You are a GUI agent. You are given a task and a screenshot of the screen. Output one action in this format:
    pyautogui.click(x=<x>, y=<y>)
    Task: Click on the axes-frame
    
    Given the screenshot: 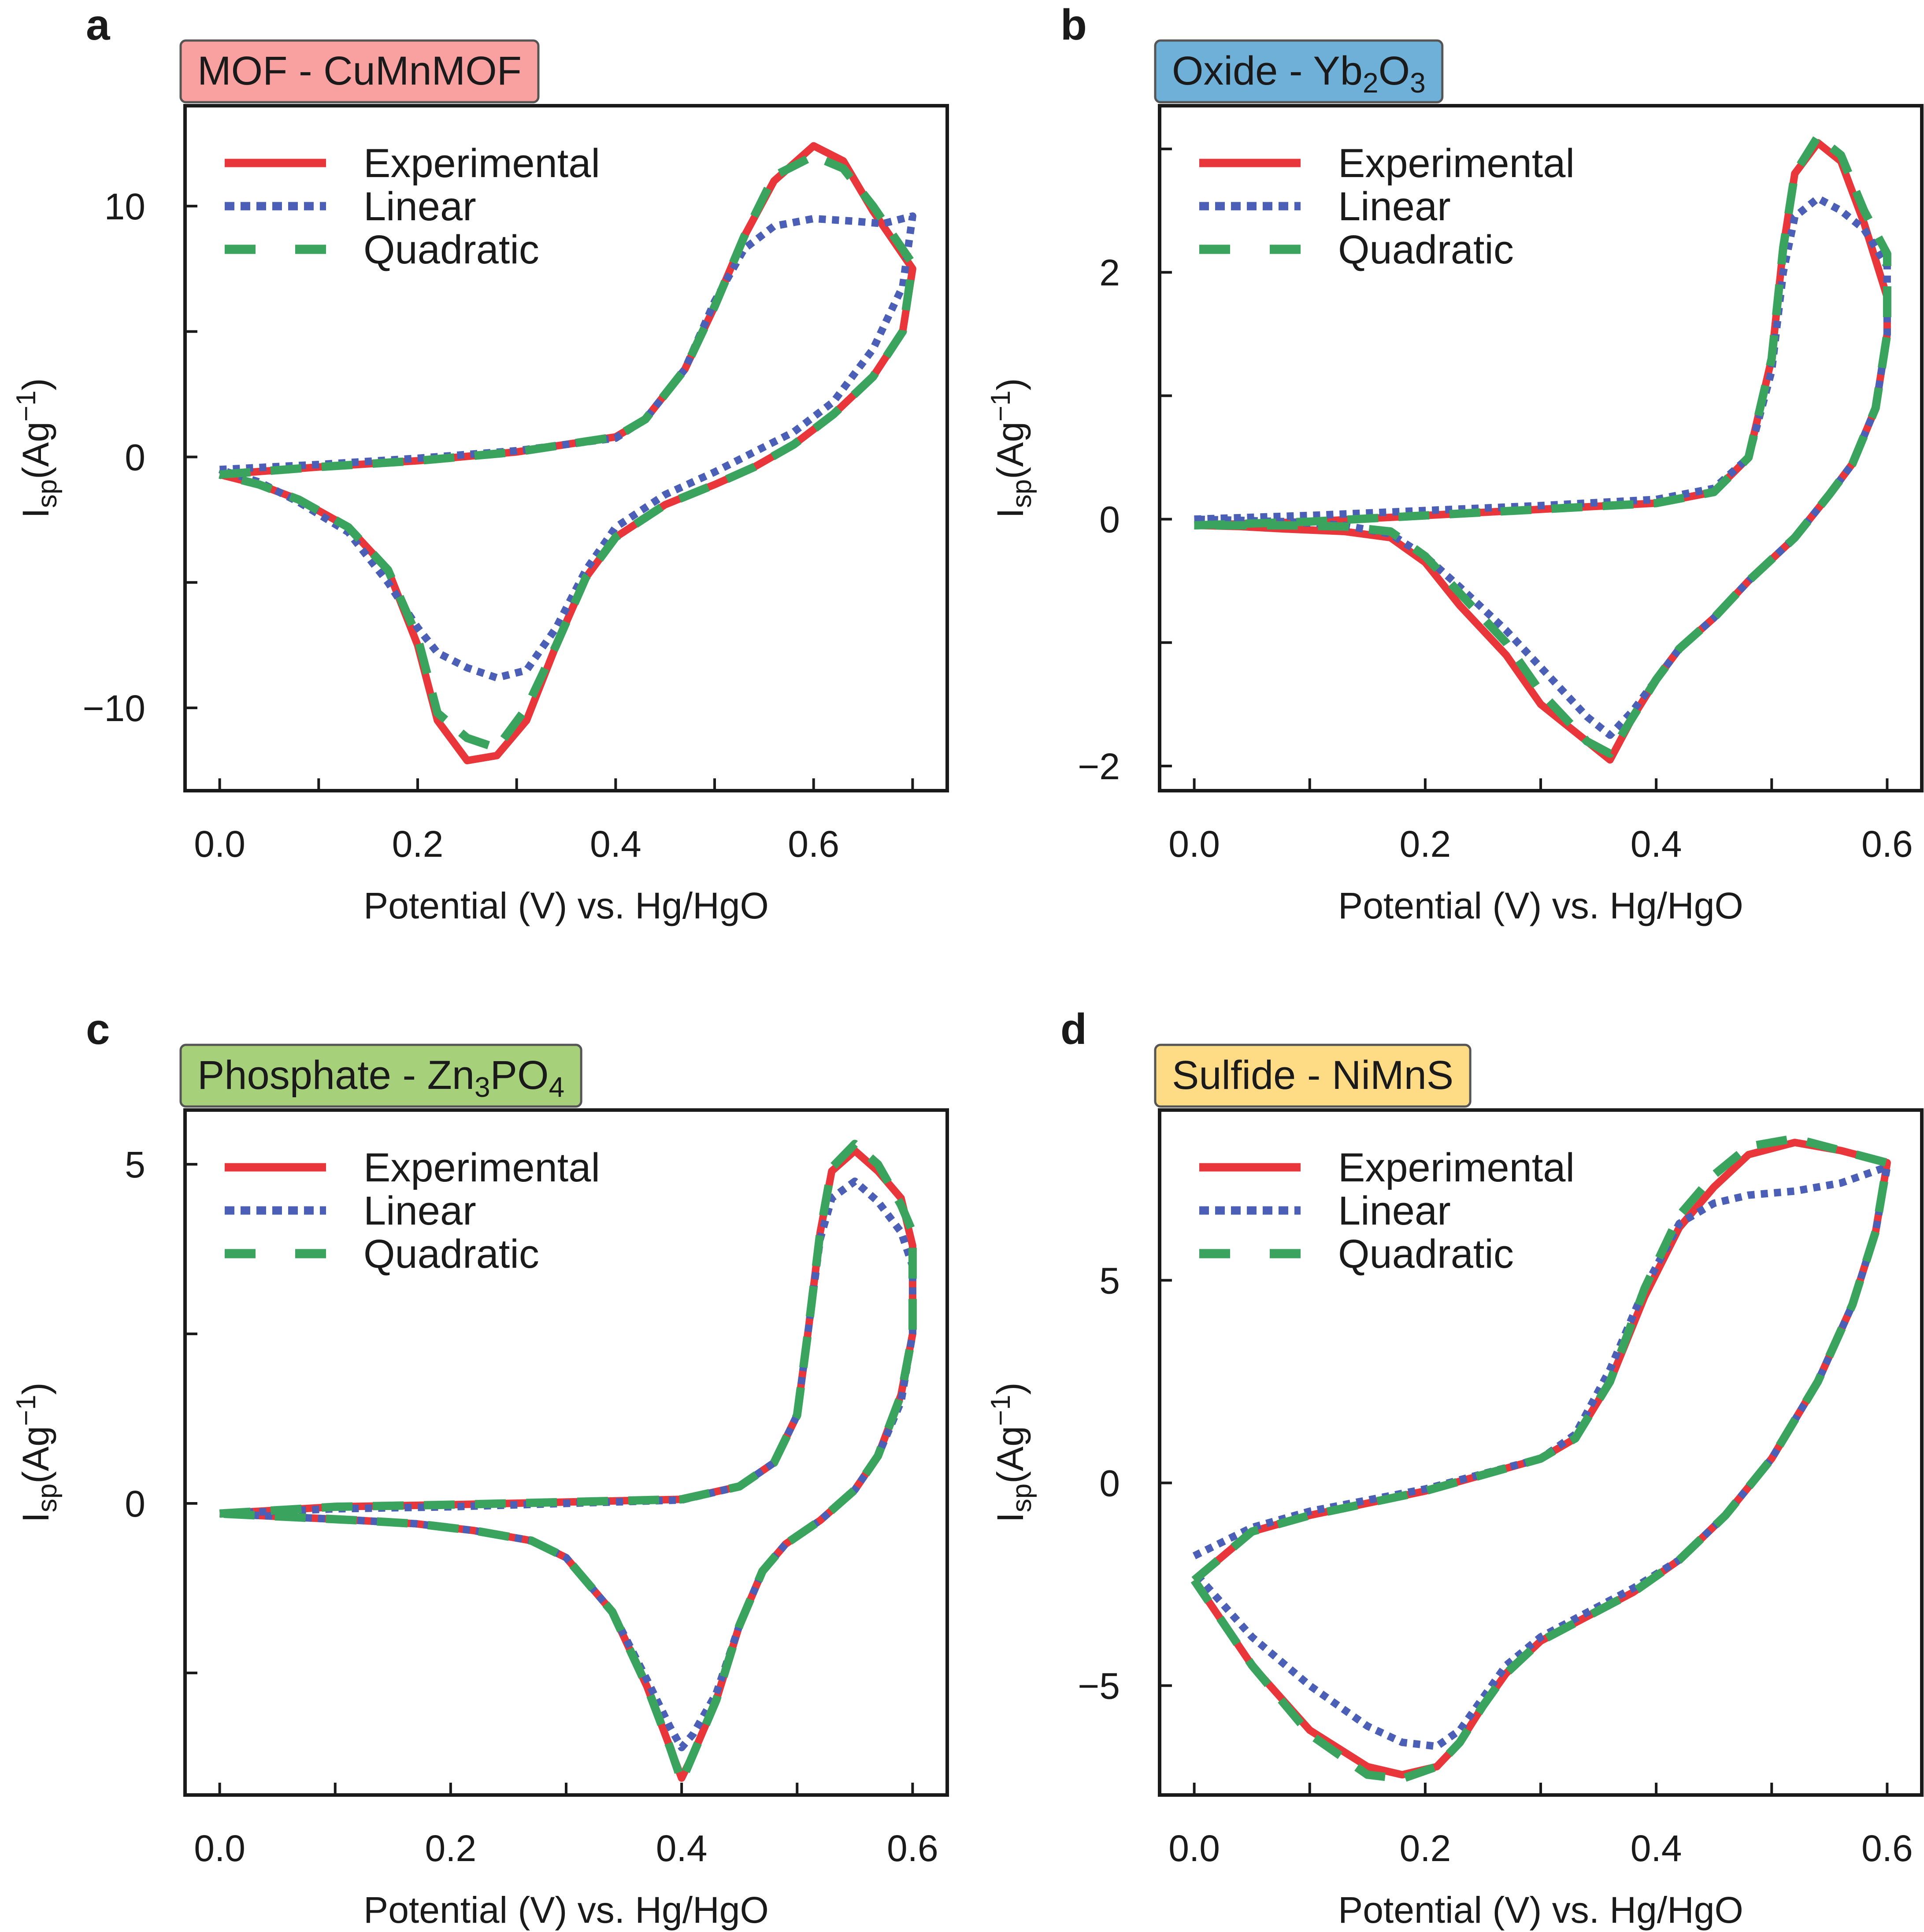 What is the action you would take?
    pyautogui.click(x=566, y=448)
    